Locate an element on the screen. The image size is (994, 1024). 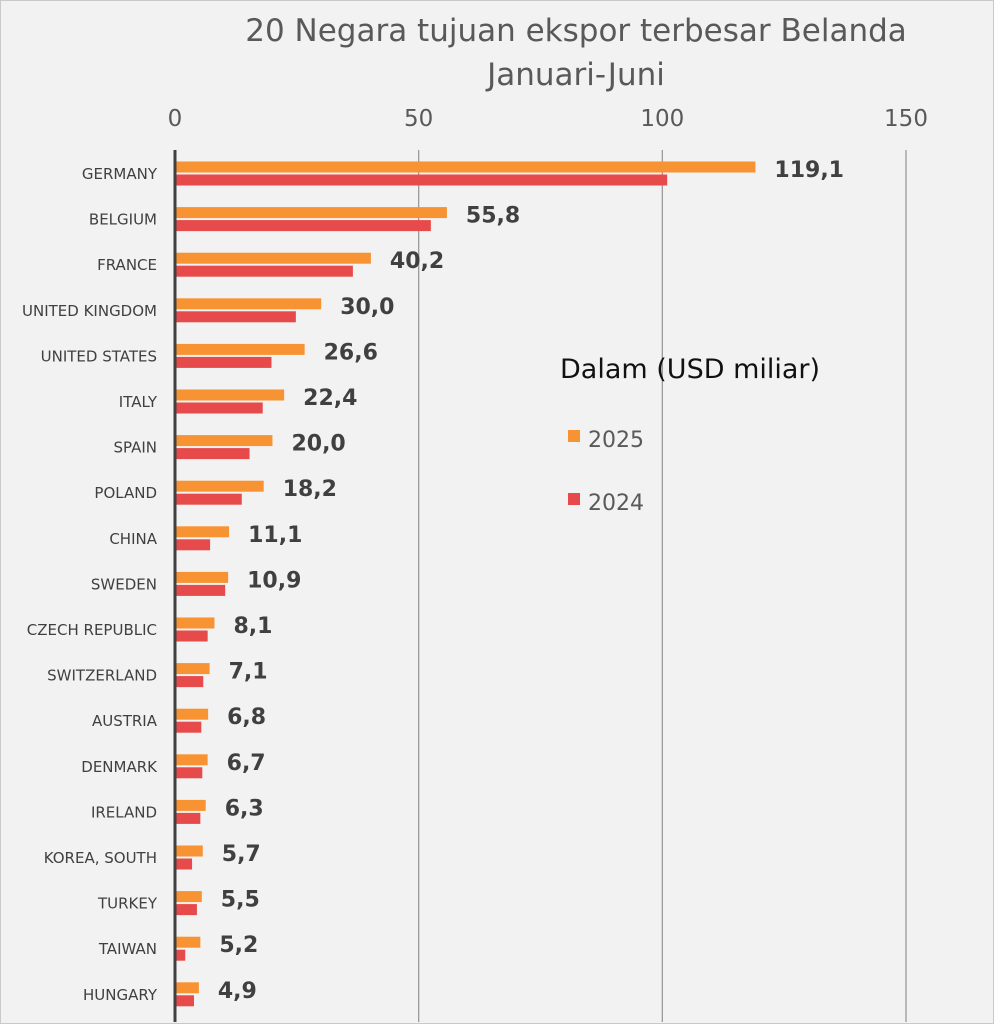
legend-swatch-2025 is located at coordinates (574, 436).